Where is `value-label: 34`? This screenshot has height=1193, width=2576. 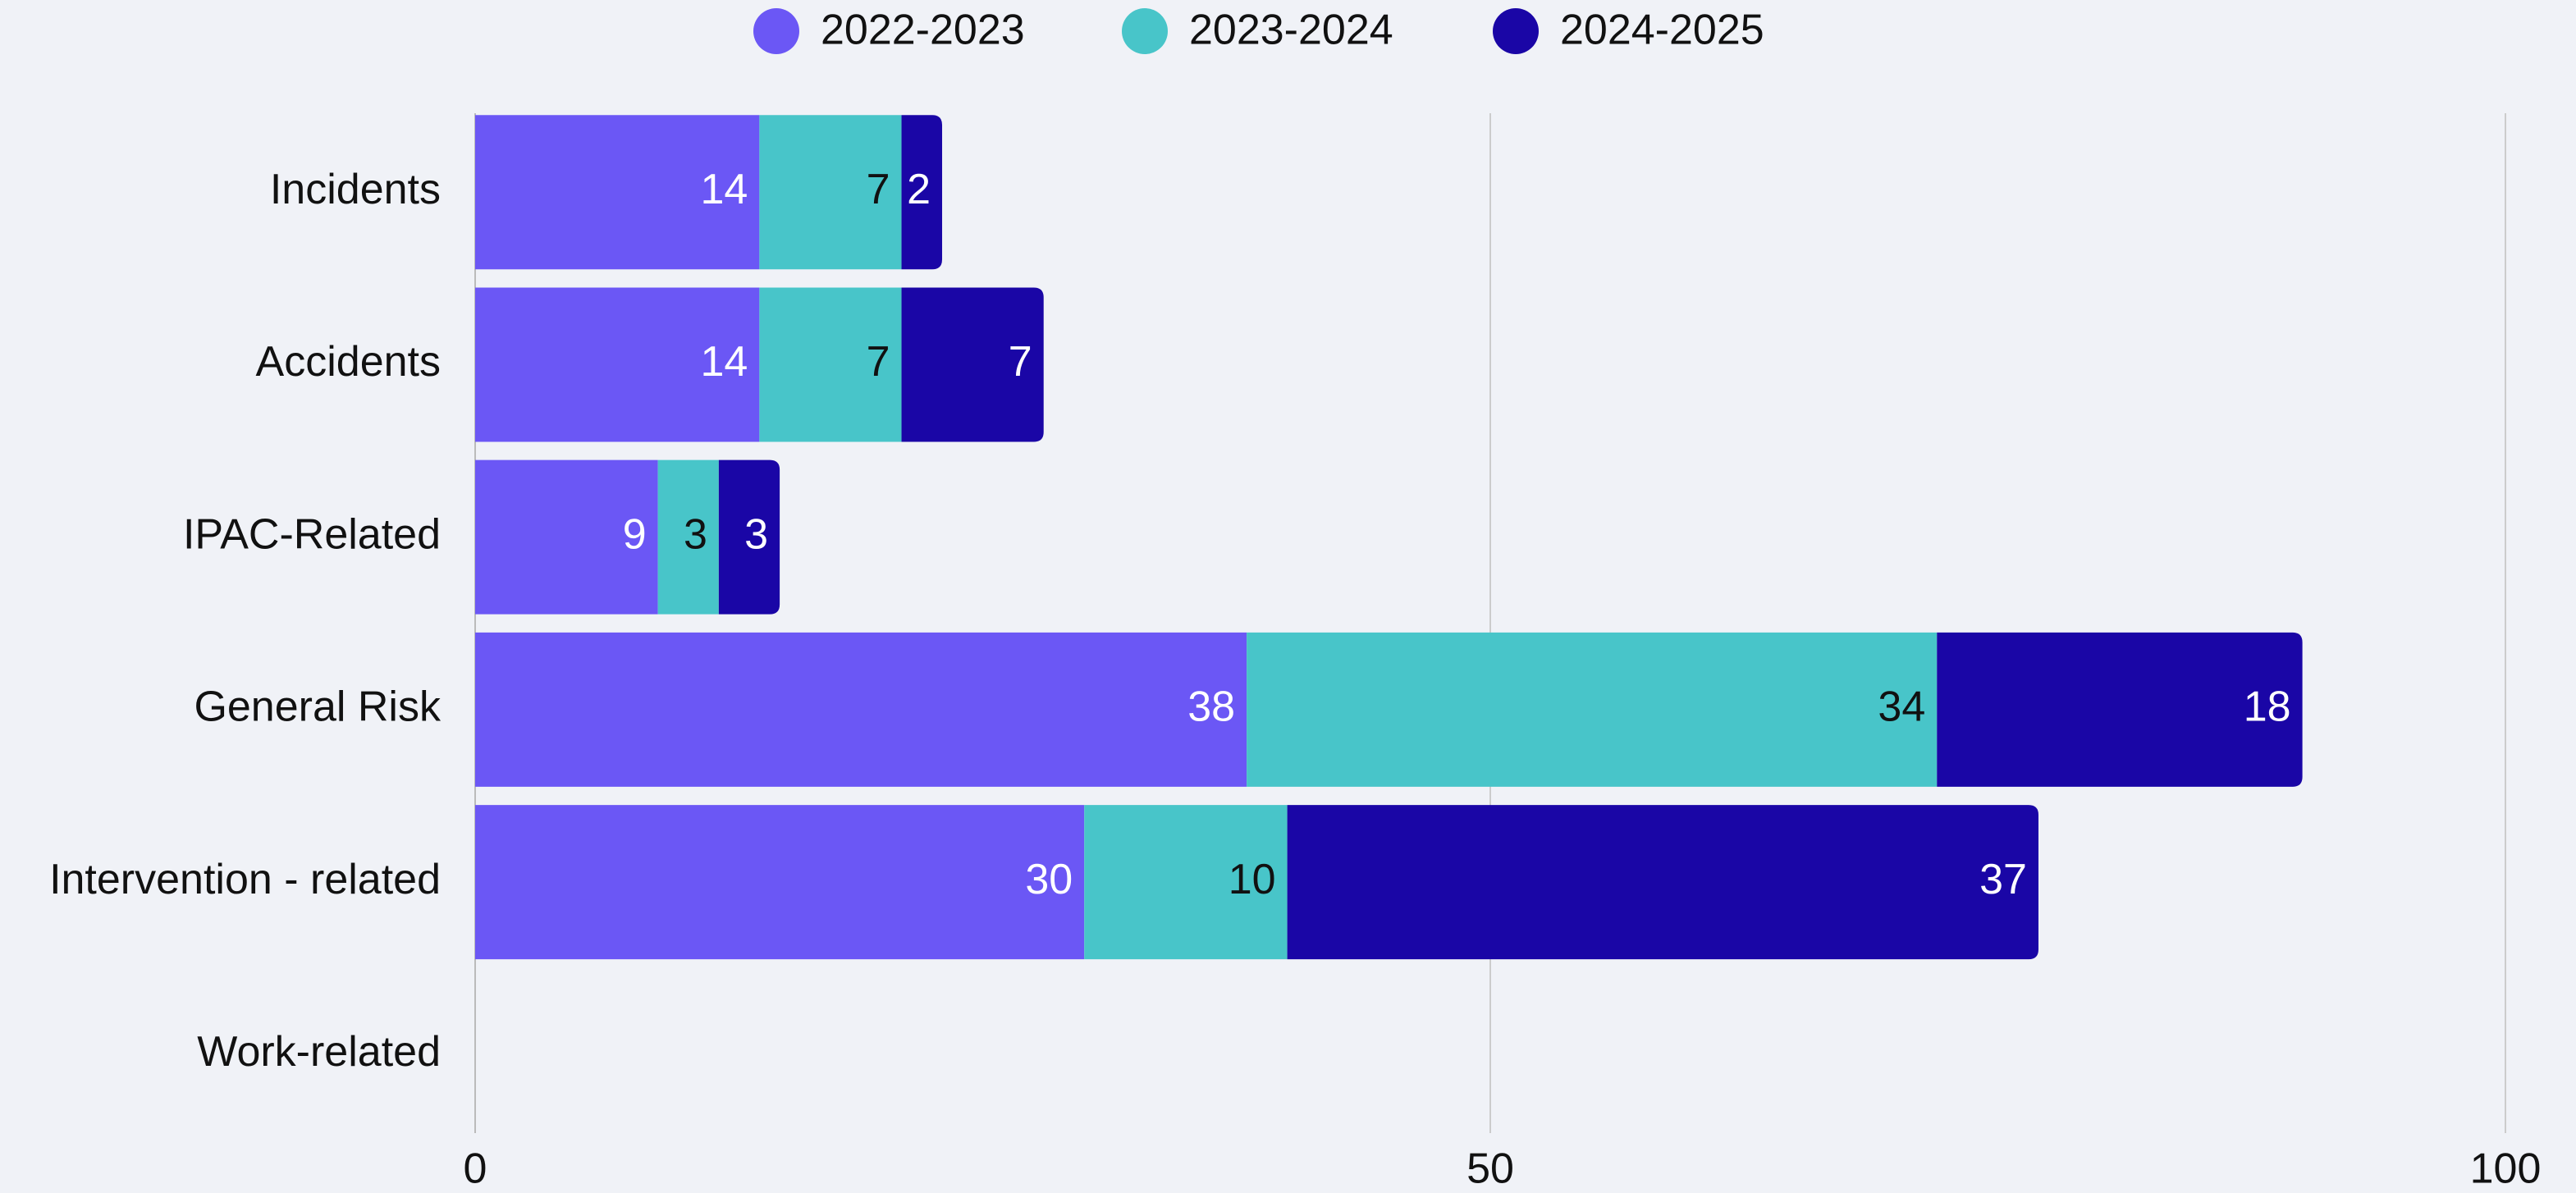 value-label: 34 is located at coordinates (1901, 707).